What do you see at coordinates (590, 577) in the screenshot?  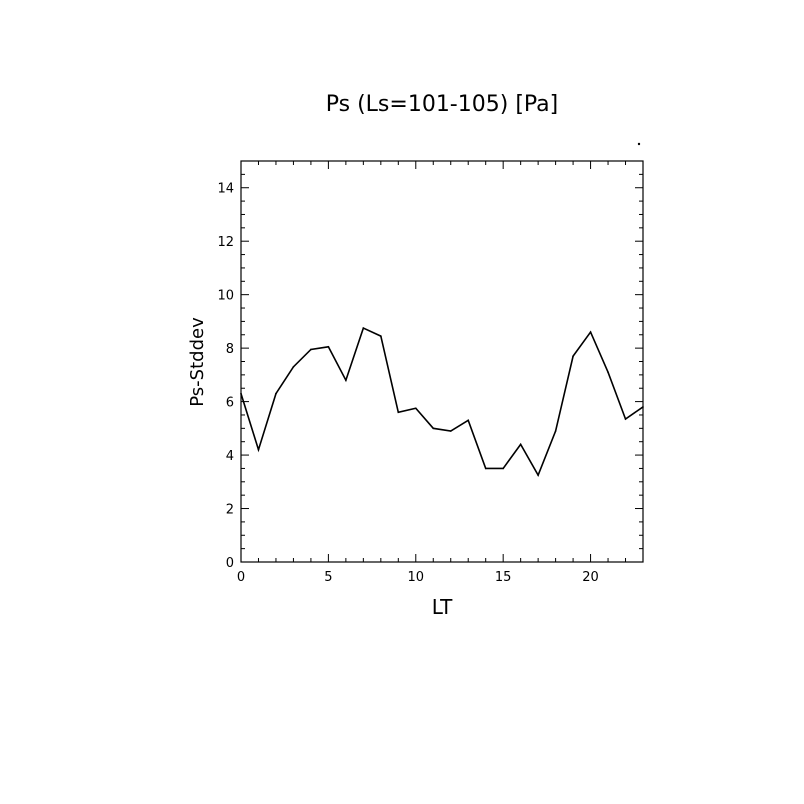 I see `x-tick-label: 20` at bounding box center [590, 577].